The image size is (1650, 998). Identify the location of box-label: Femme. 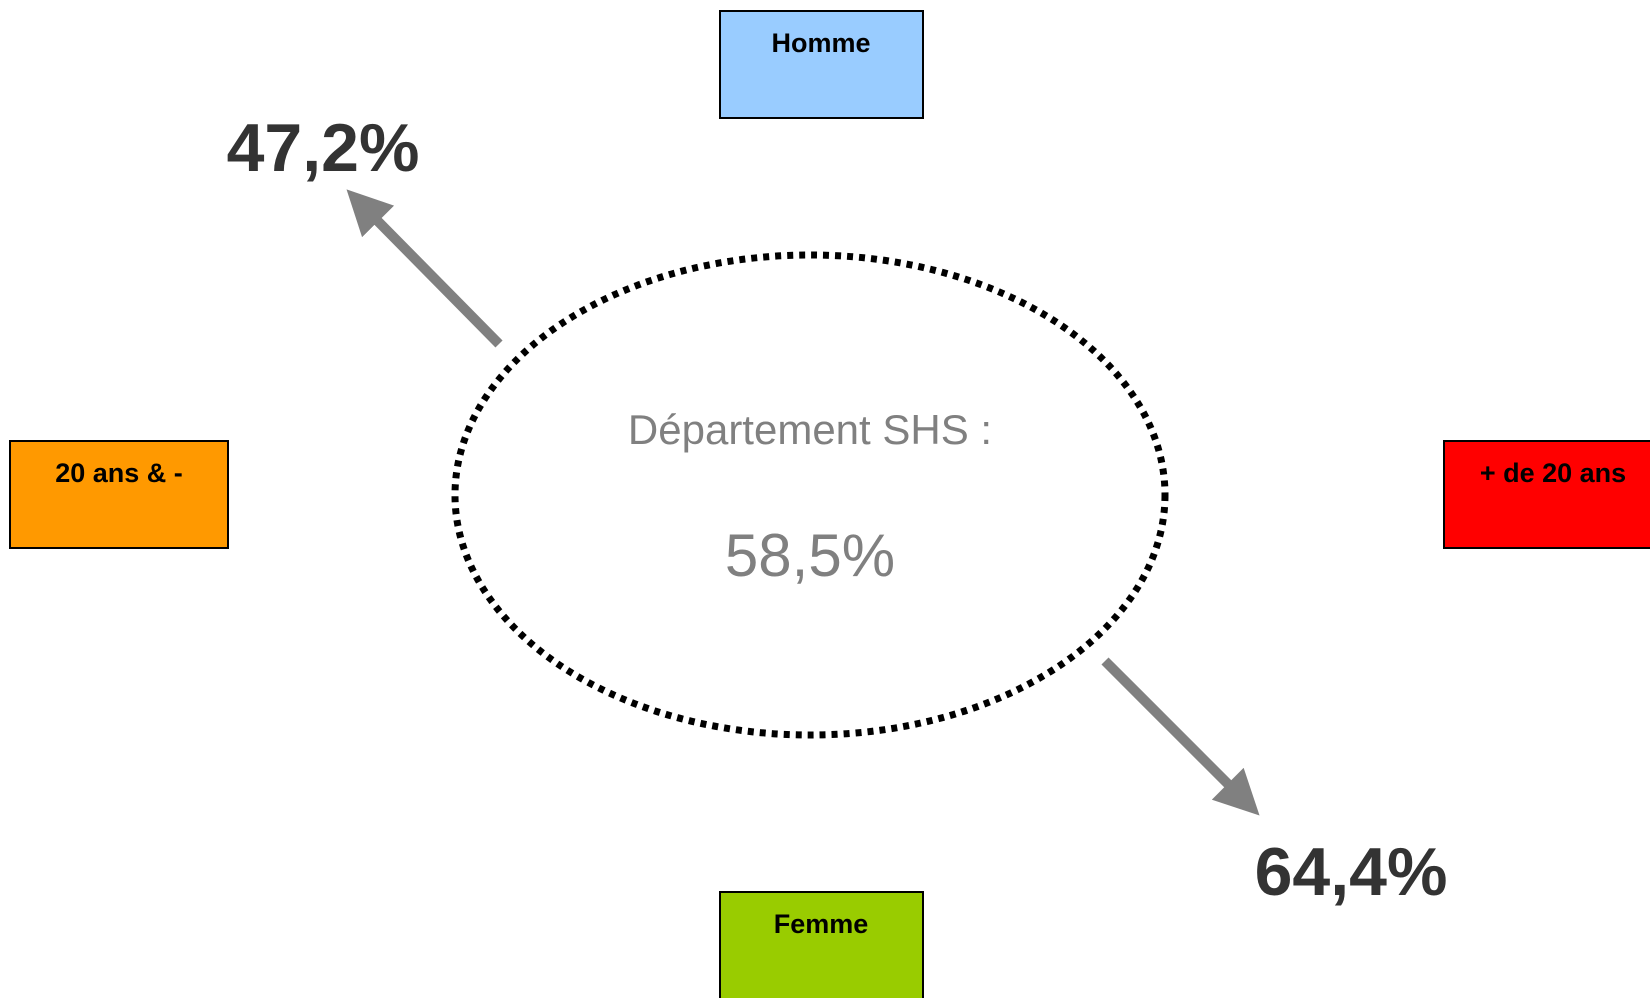
(821, 924).